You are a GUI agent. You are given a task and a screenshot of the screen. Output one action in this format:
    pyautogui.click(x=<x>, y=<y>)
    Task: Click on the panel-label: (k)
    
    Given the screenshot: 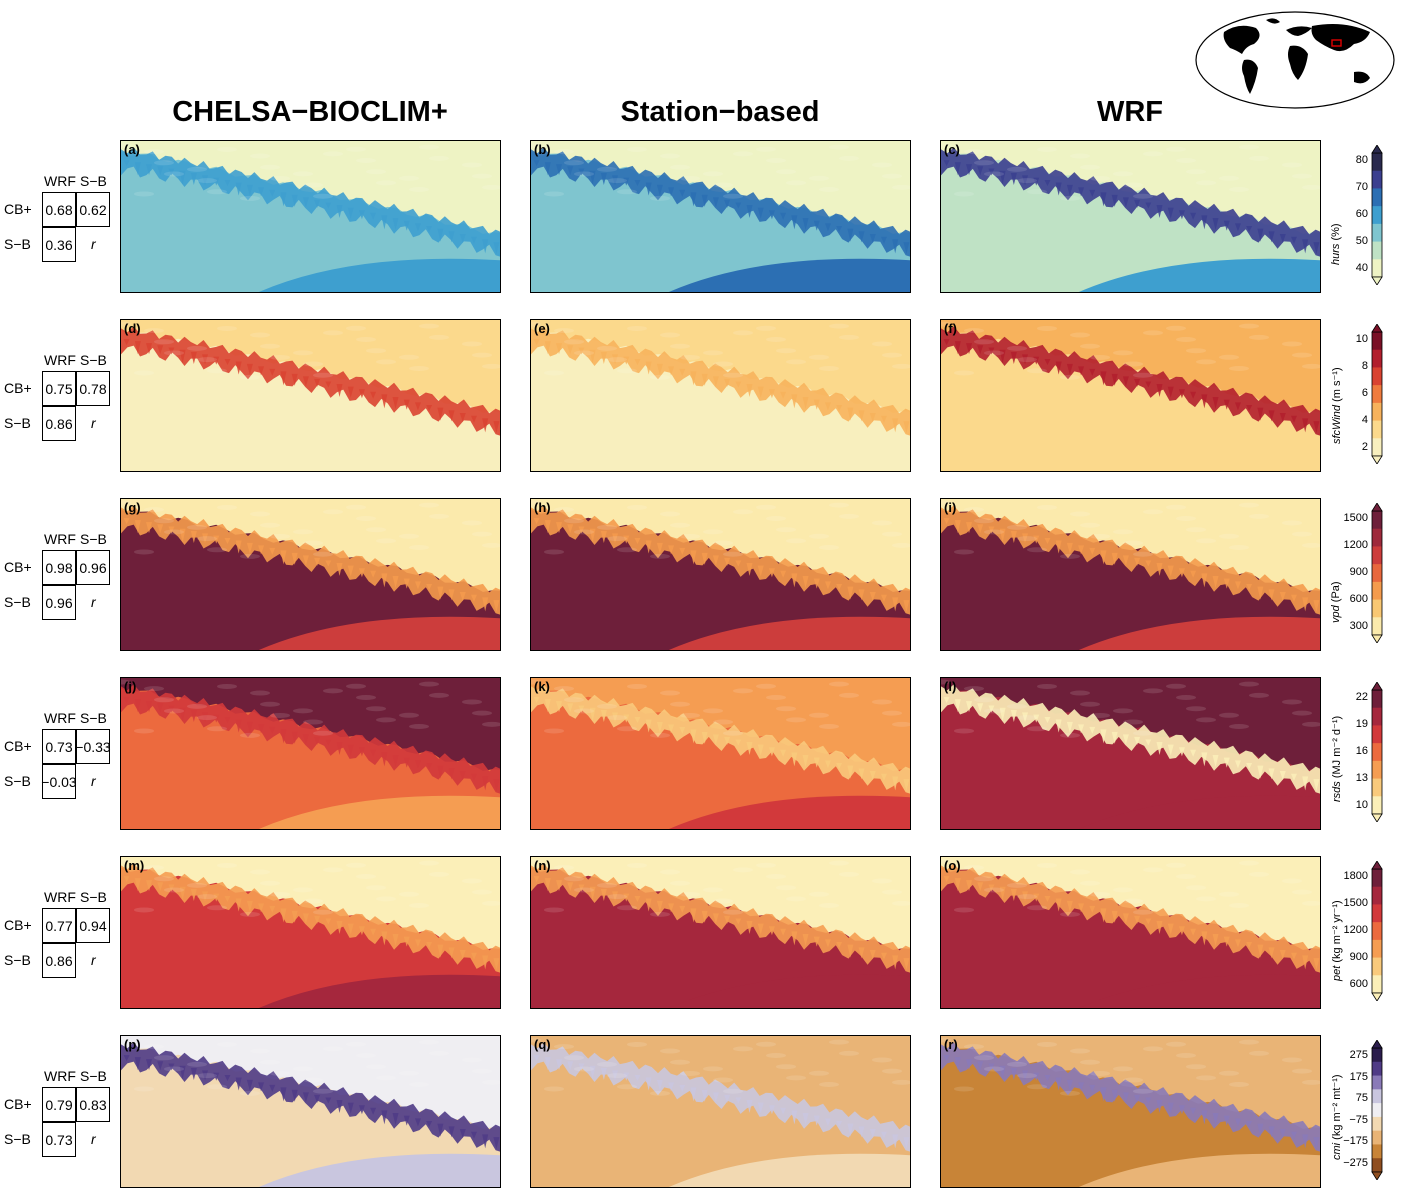 What is the action you would take?
    pyautogui.click(x=542, y=686)
    